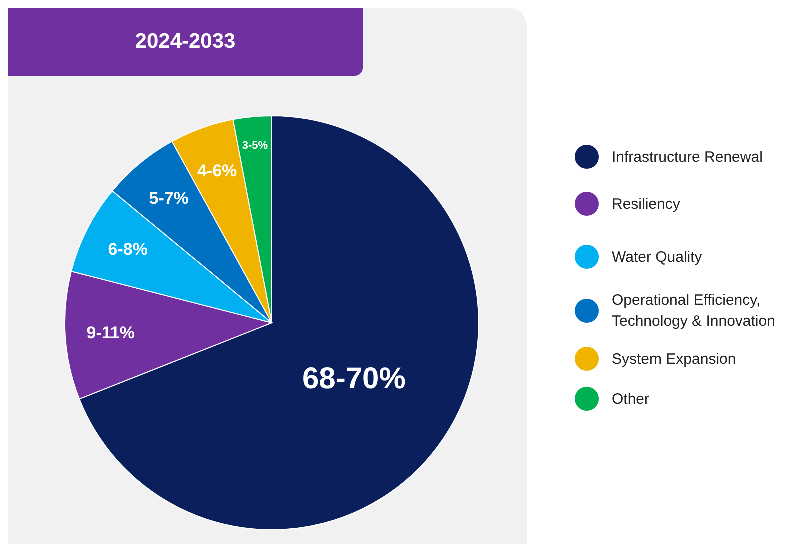 This screenshot has width=806, height=544. I want to click on legend-label: Infrastructure Renewal, so click(688, 158).